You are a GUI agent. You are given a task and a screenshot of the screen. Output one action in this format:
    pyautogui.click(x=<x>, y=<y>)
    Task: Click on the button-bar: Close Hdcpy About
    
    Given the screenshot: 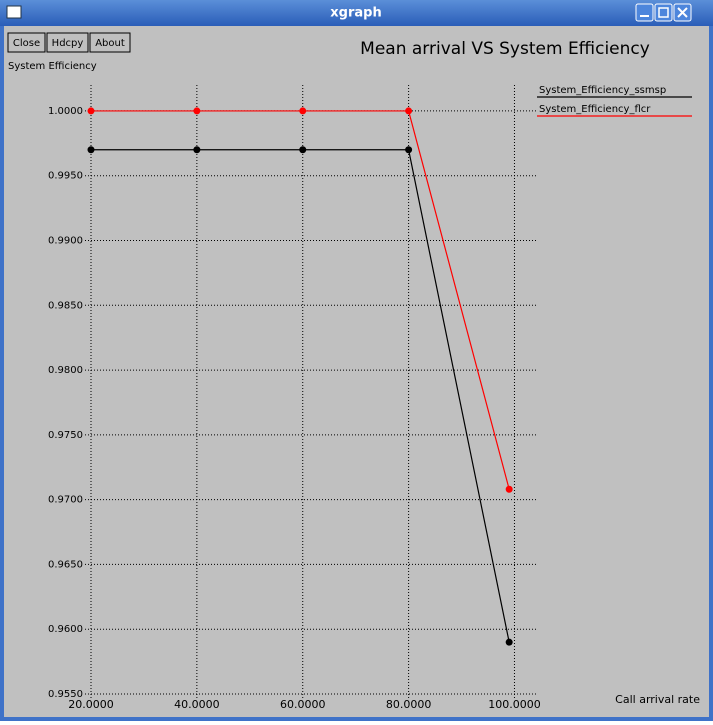 What is the action you would take?
    pyautogui.click(x=69, y=42)
    